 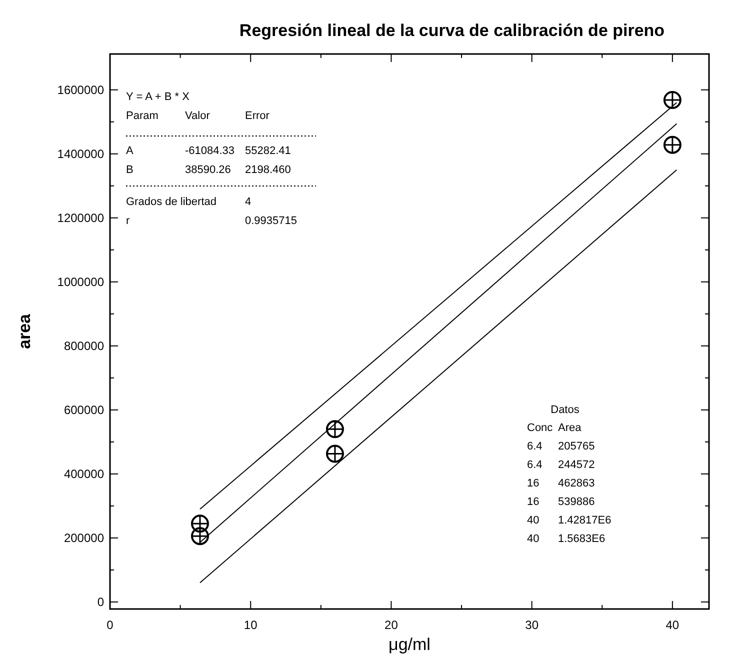 What do you see at coordinates (84, 345) in the screenshot?
I see `y-tick-label: 800000` at bounding box center [84, 345].